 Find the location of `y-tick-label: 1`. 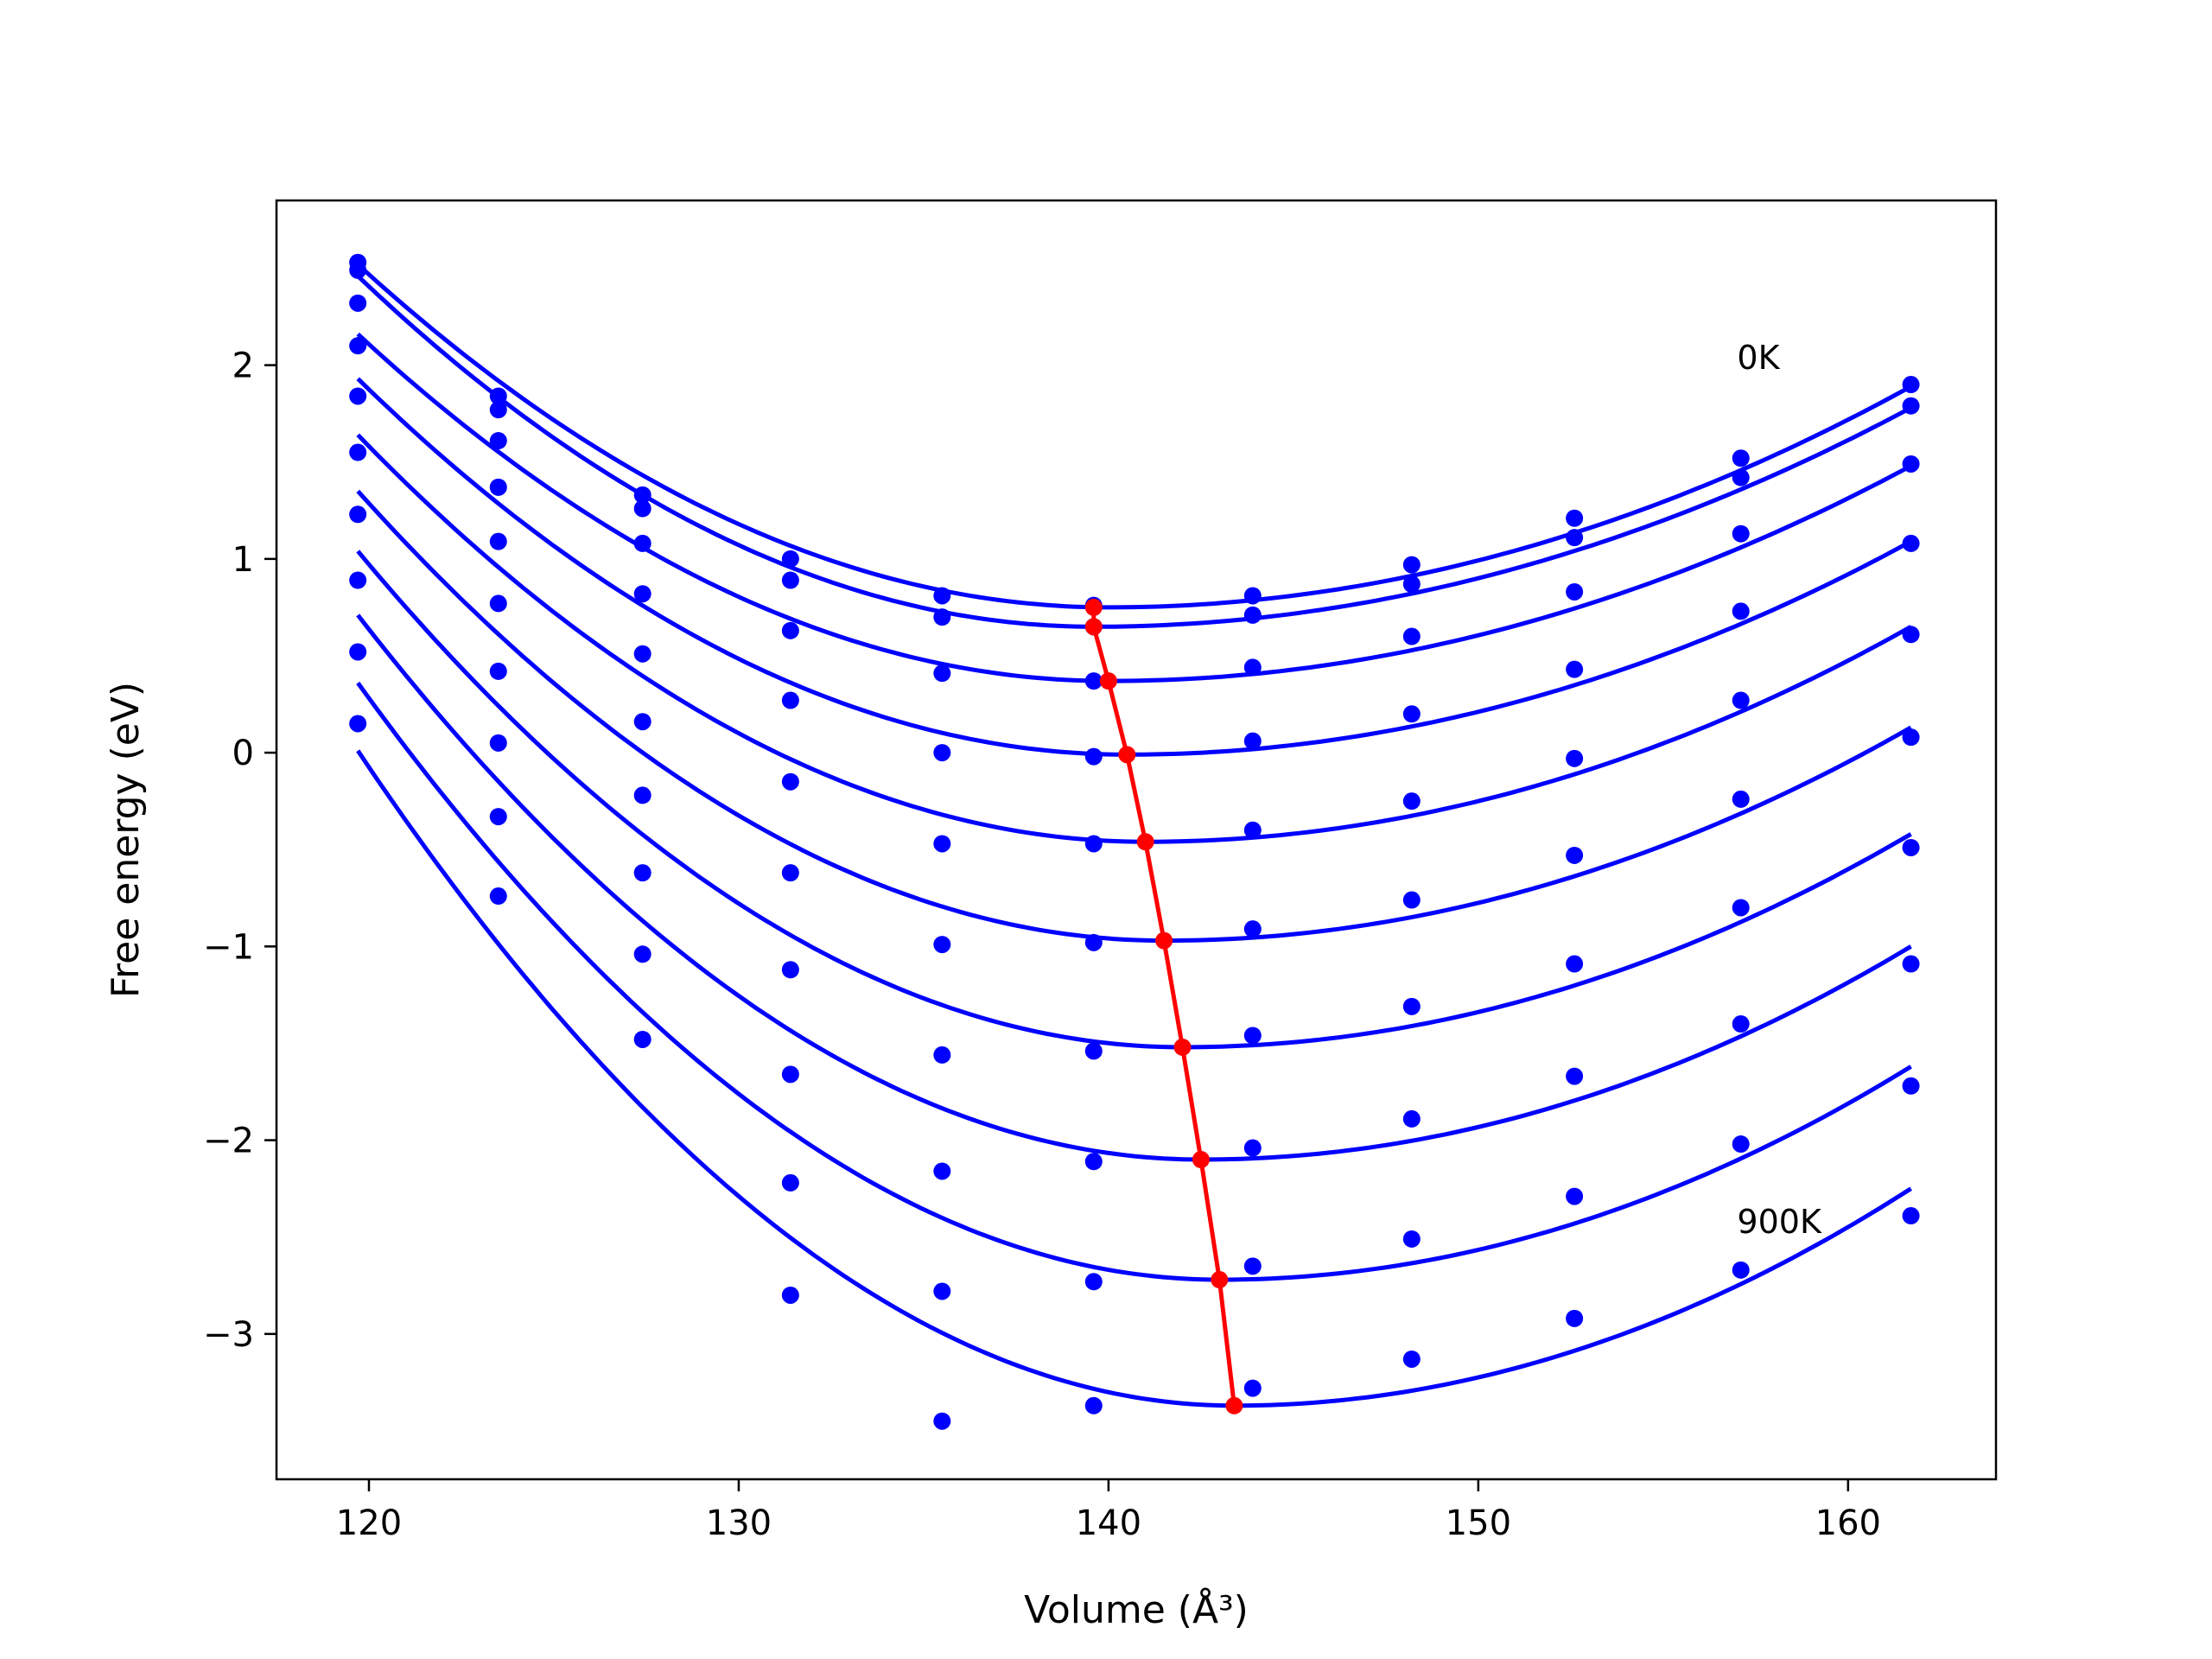

y-tick-label: 1 is located at coordinates (243, 560).